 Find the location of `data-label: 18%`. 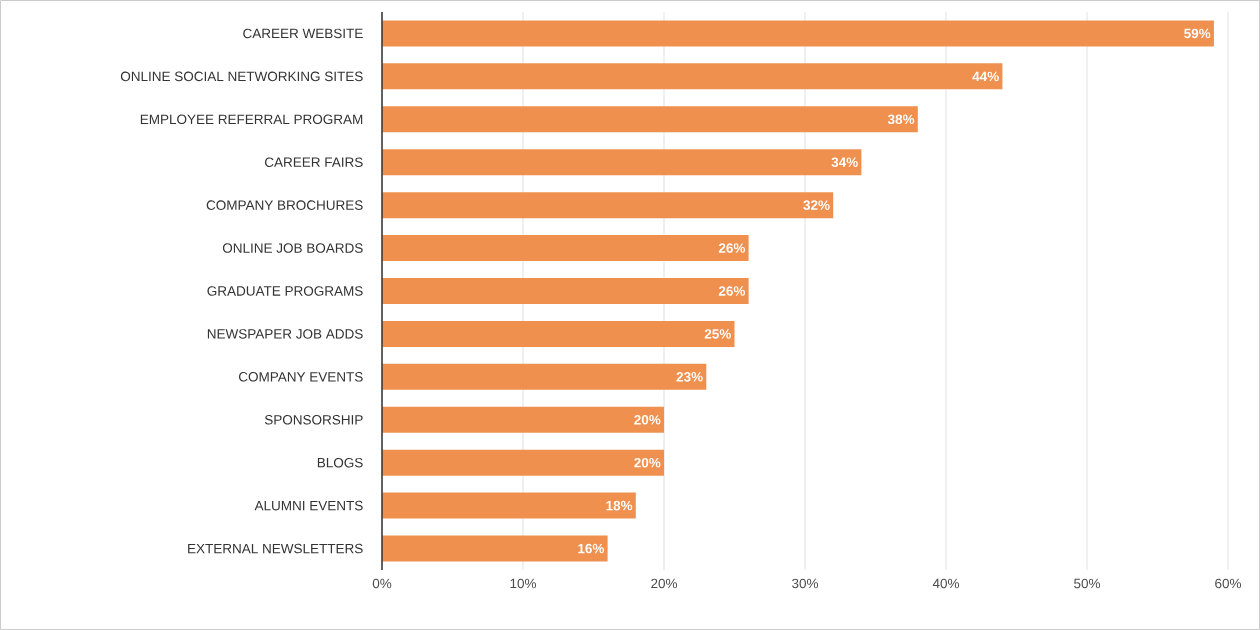

data-label: 18% is located at coordinates (619, 505).